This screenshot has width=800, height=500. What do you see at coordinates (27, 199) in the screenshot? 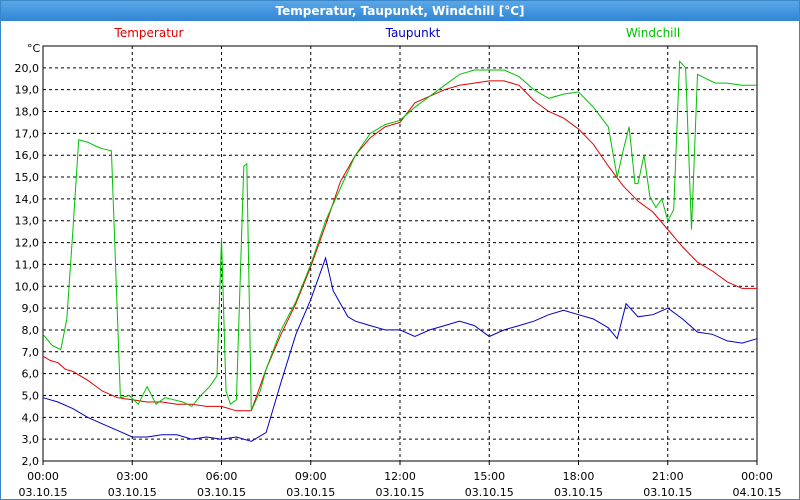
I see `y-tick-label: 14,0` at bounding box center [27, 199].